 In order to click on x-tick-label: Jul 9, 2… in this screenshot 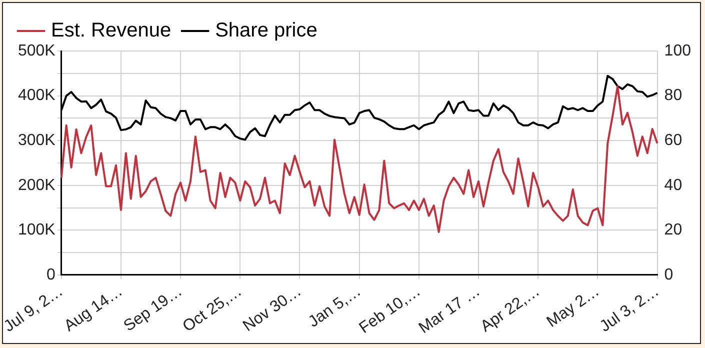, I will do `click(33, 309)`.